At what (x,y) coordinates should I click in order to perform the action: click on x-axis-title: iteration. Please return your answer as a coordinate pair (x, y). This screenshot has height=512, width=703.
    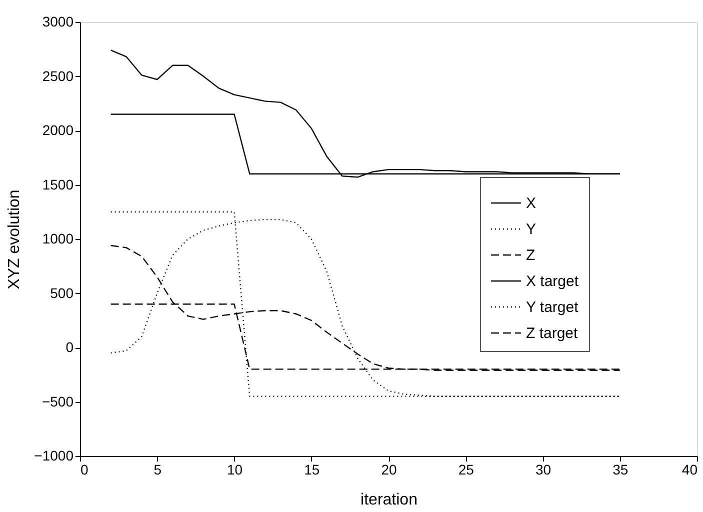
    Looking at the image, I should click on (389, 500).